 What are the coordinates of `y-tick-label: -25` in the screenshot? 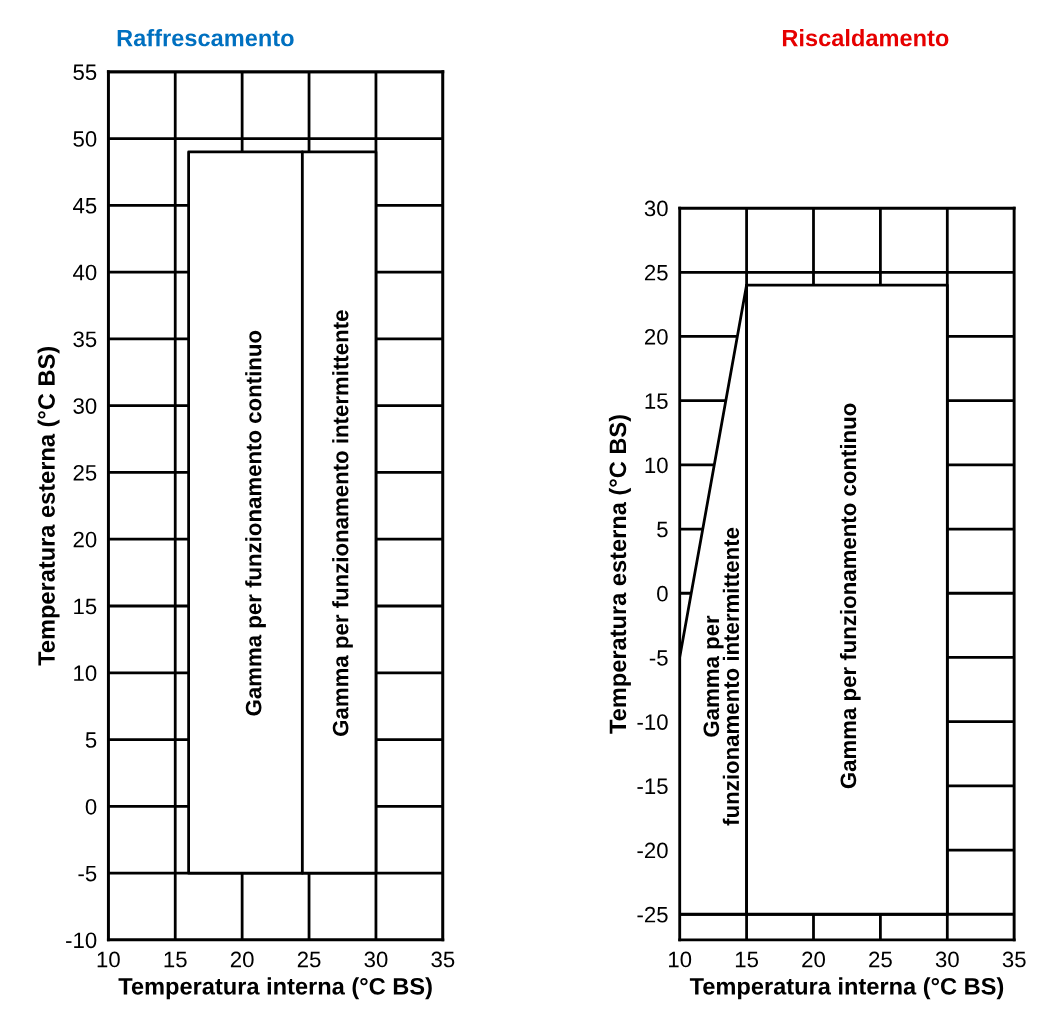 It's located at (652, 914).